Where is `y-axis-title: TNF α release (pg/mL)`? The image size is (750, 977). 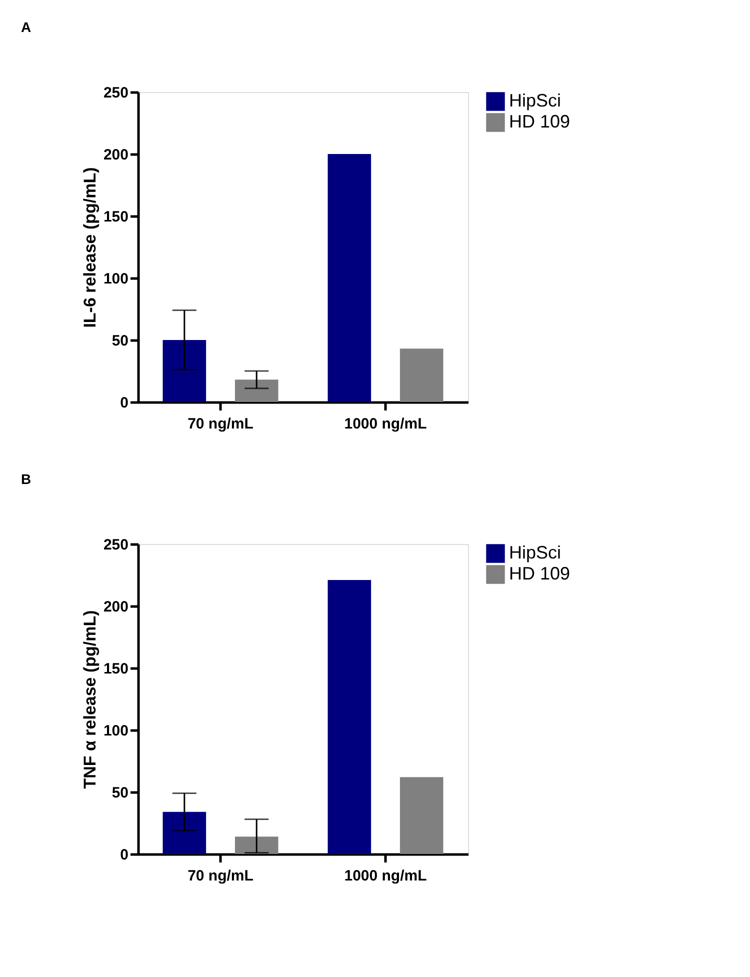 y-axis-title: TNF α release (pg/mL) is located at coordinates (90, 699).